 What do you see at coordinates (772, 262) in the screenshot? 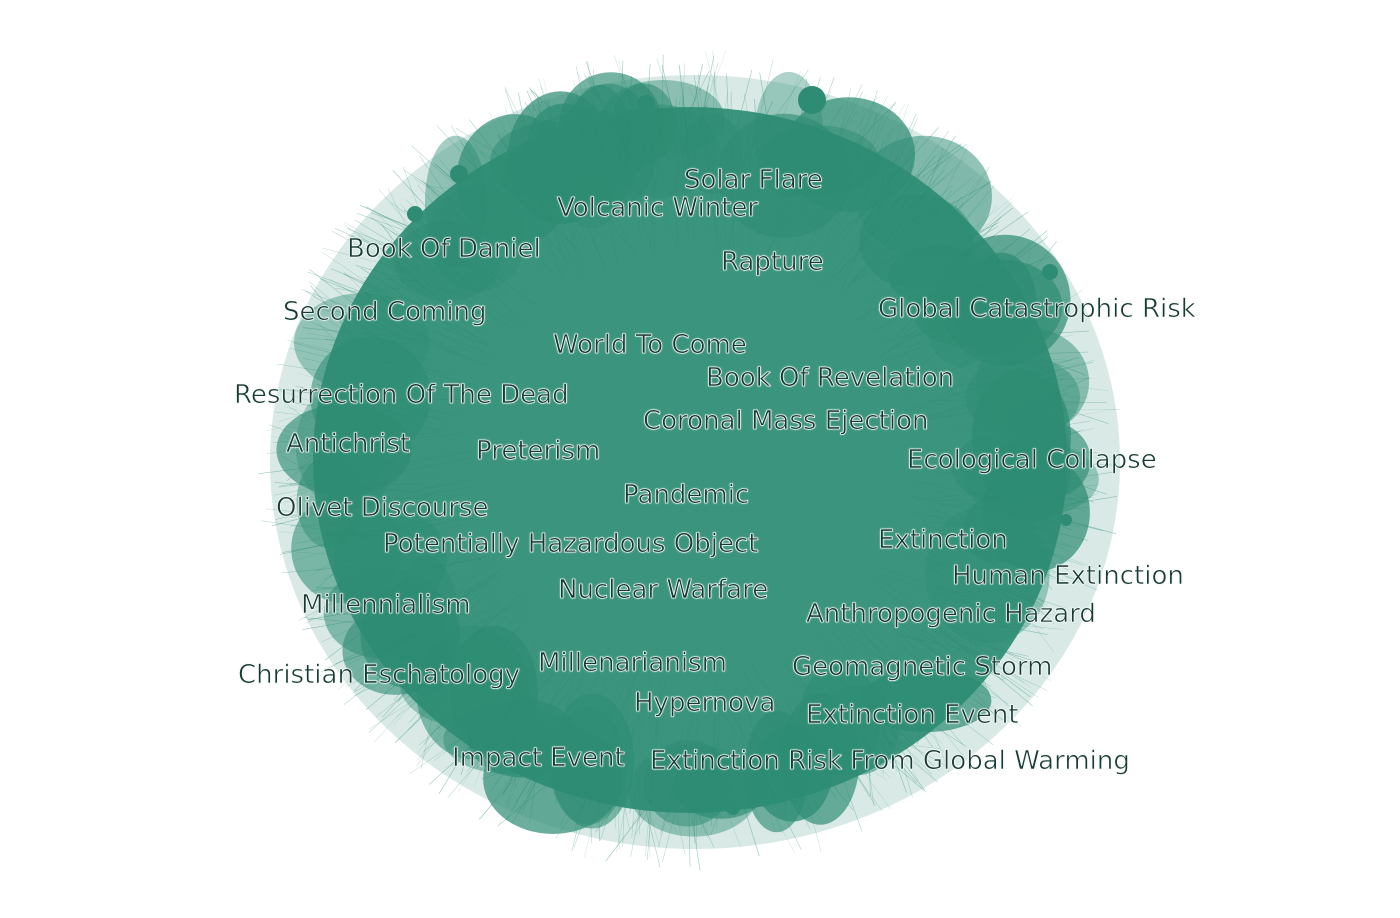
I see `node-label-rapture: Rapture` at bounding box center [772, 262].